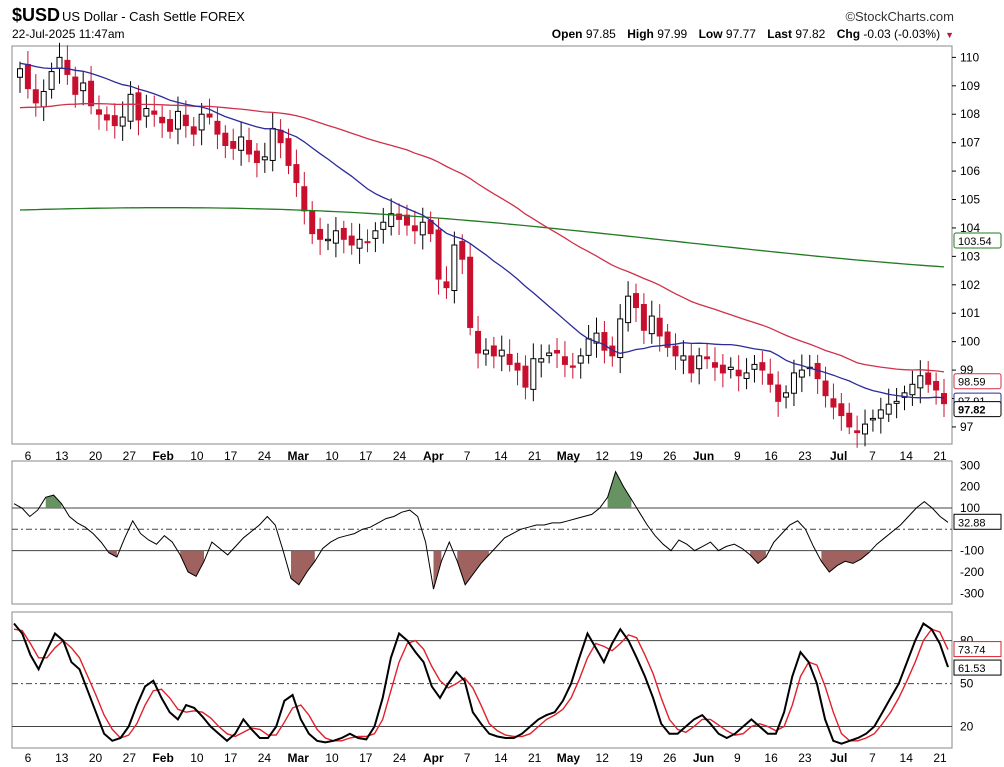 This screenshot has height=767, width=1004. Describe the element at coordinates (433, 758) in the screenshot. I see `x-tick-label: Apr` at that location.